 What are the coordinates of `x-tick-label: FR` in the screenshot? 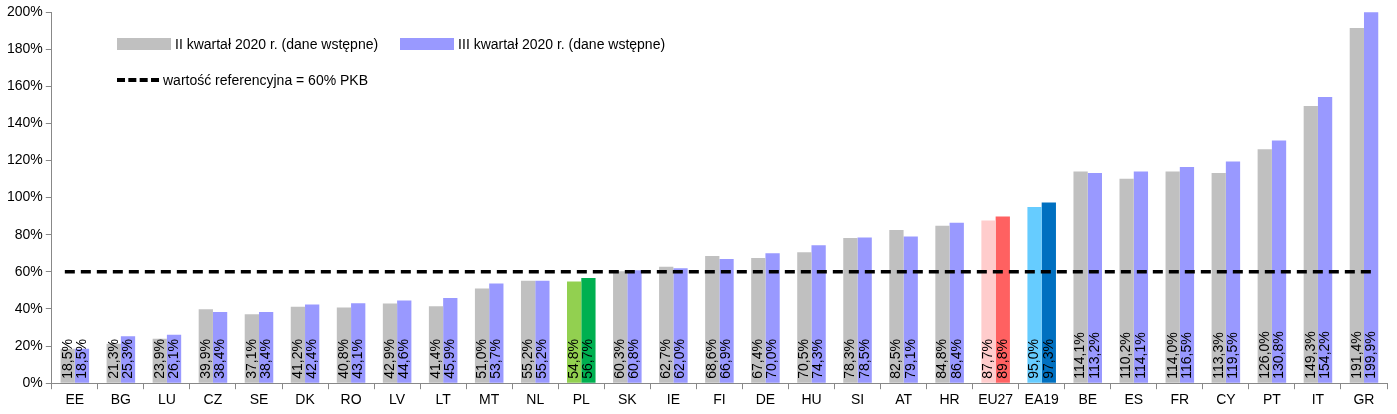 It's located at (1180, 399).